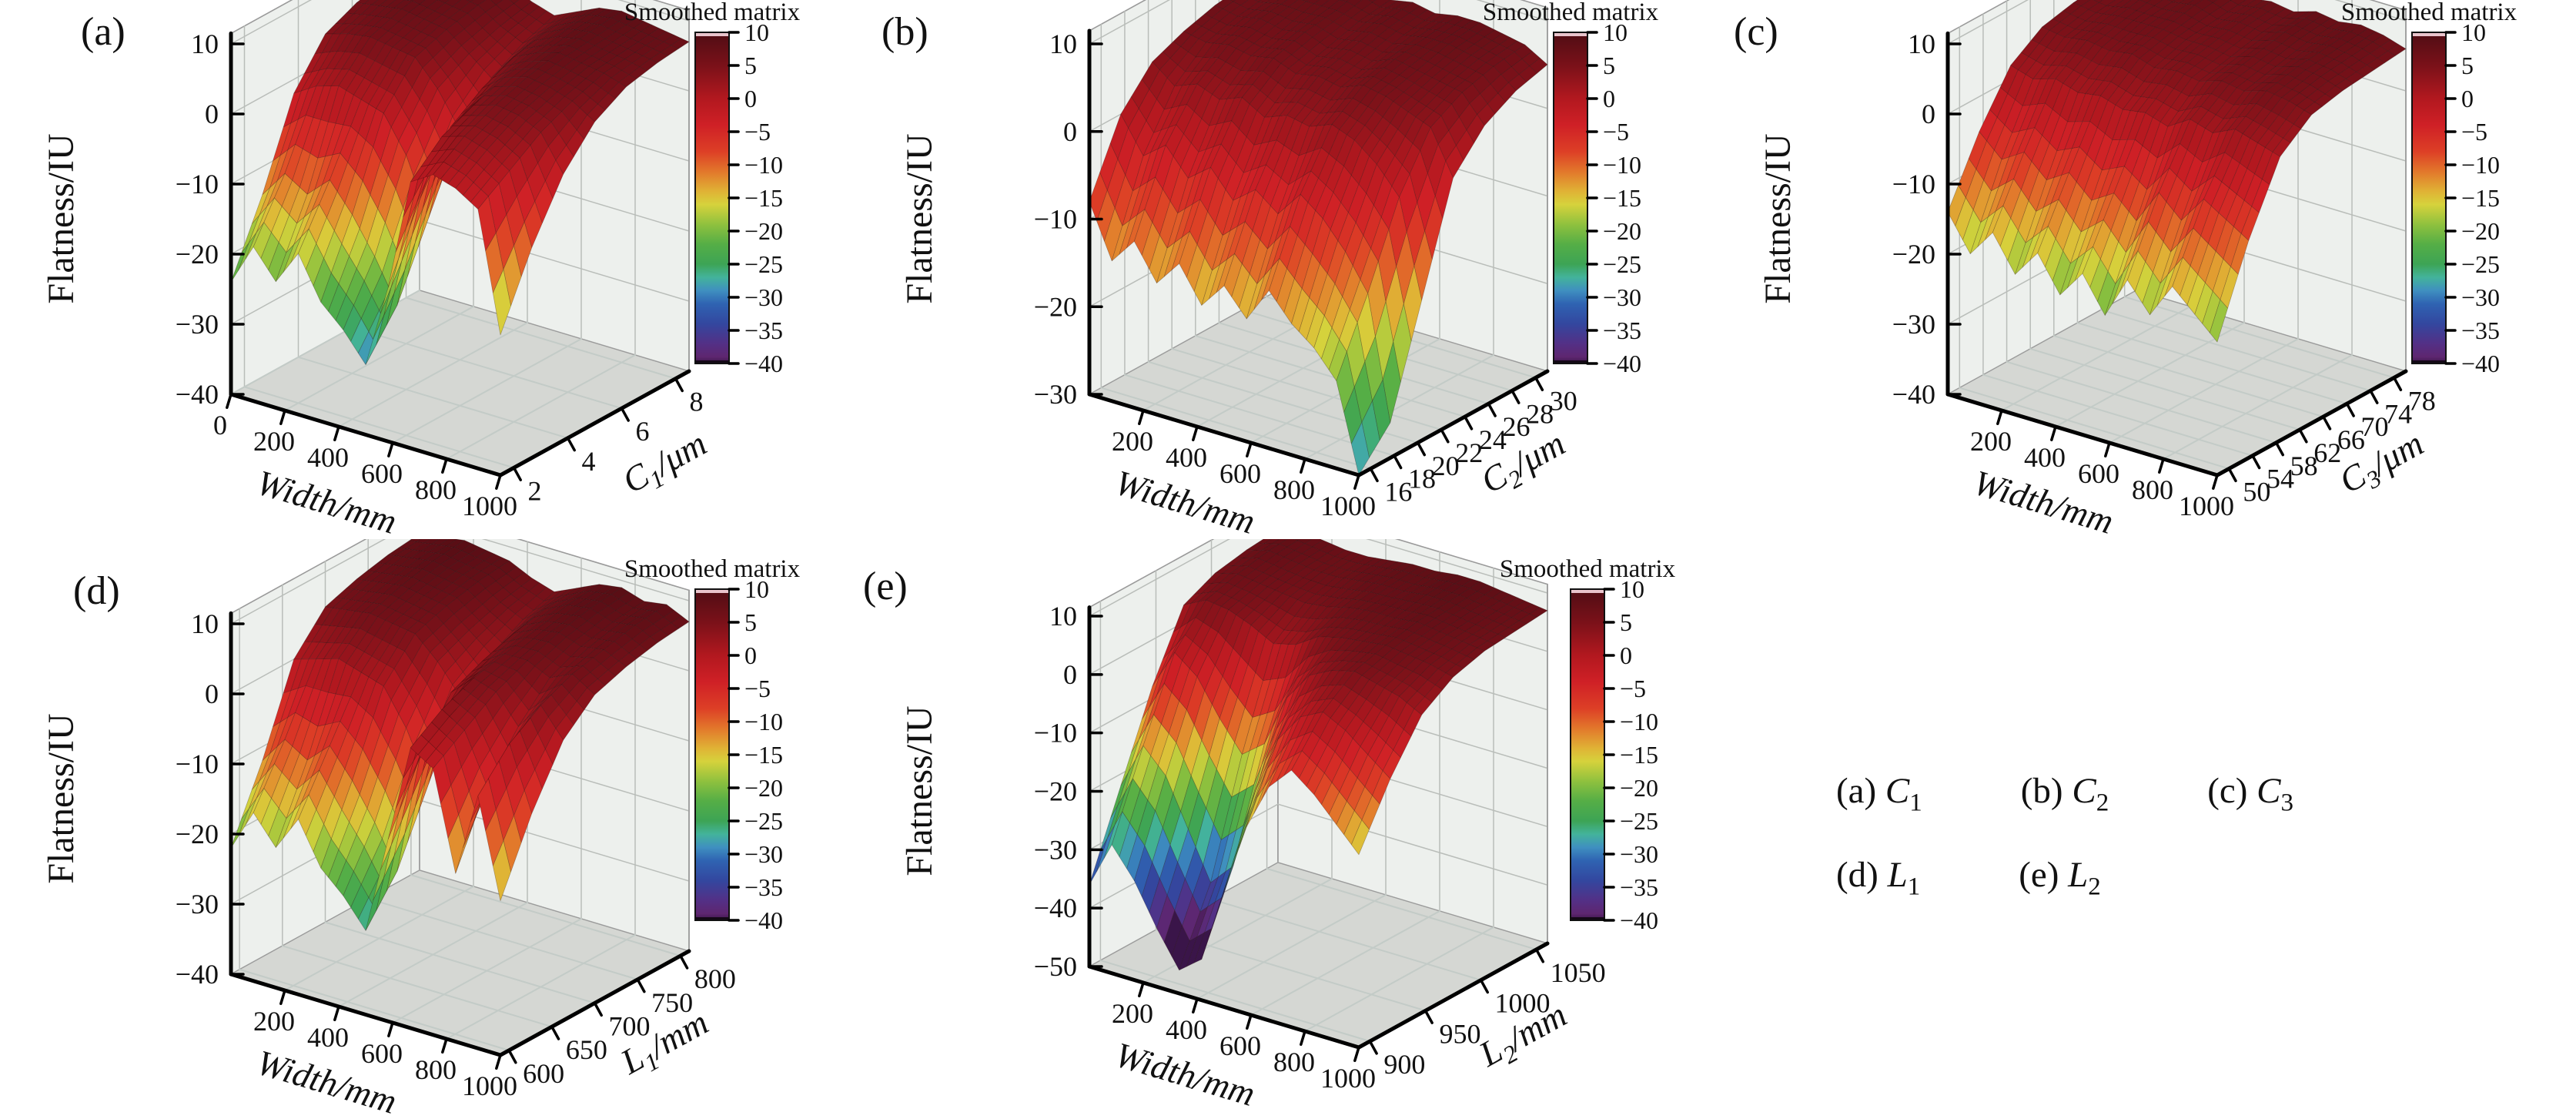 The image size is (2576, 1119). What do you see at coordinates (1001, 791) in the screenshot?
I see `z-axis: 10 0 −10 −20 −30 −40 −50 Flatness/IU` at bounding box center [1001, 791].